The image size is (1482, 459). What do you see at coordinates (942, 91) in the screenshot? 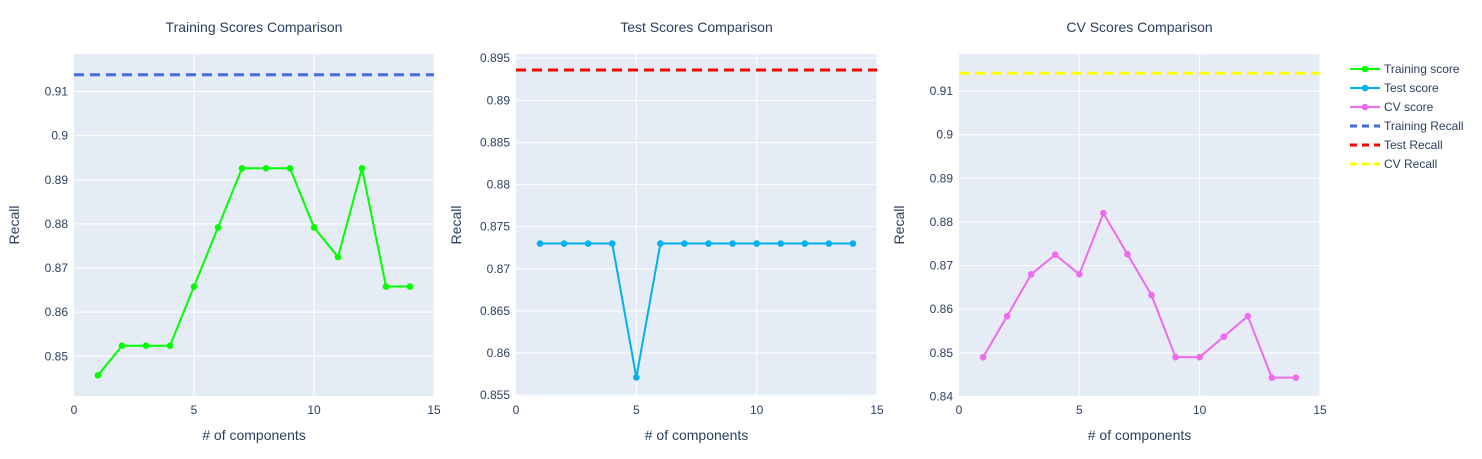
I see `y-tick-label: 0.91` at bounding box center [942, 91].